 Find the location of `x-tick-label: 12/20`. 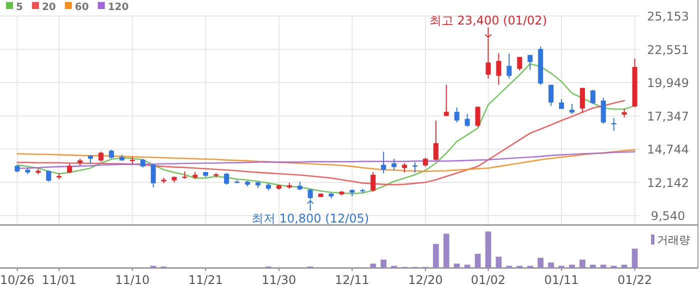

x-tick-label: 12/20 is located at coordinates (425, 280).